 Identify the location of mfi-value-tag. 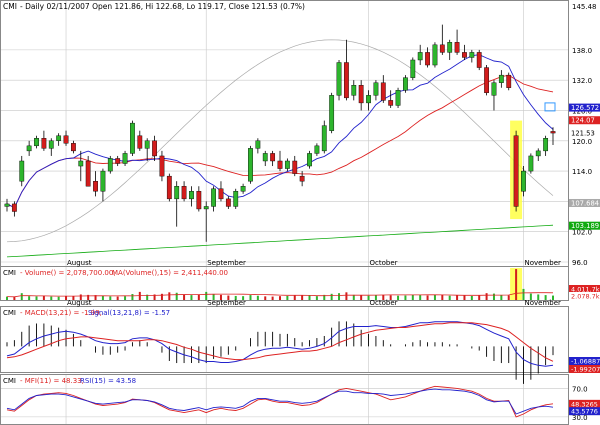
(584, 403).